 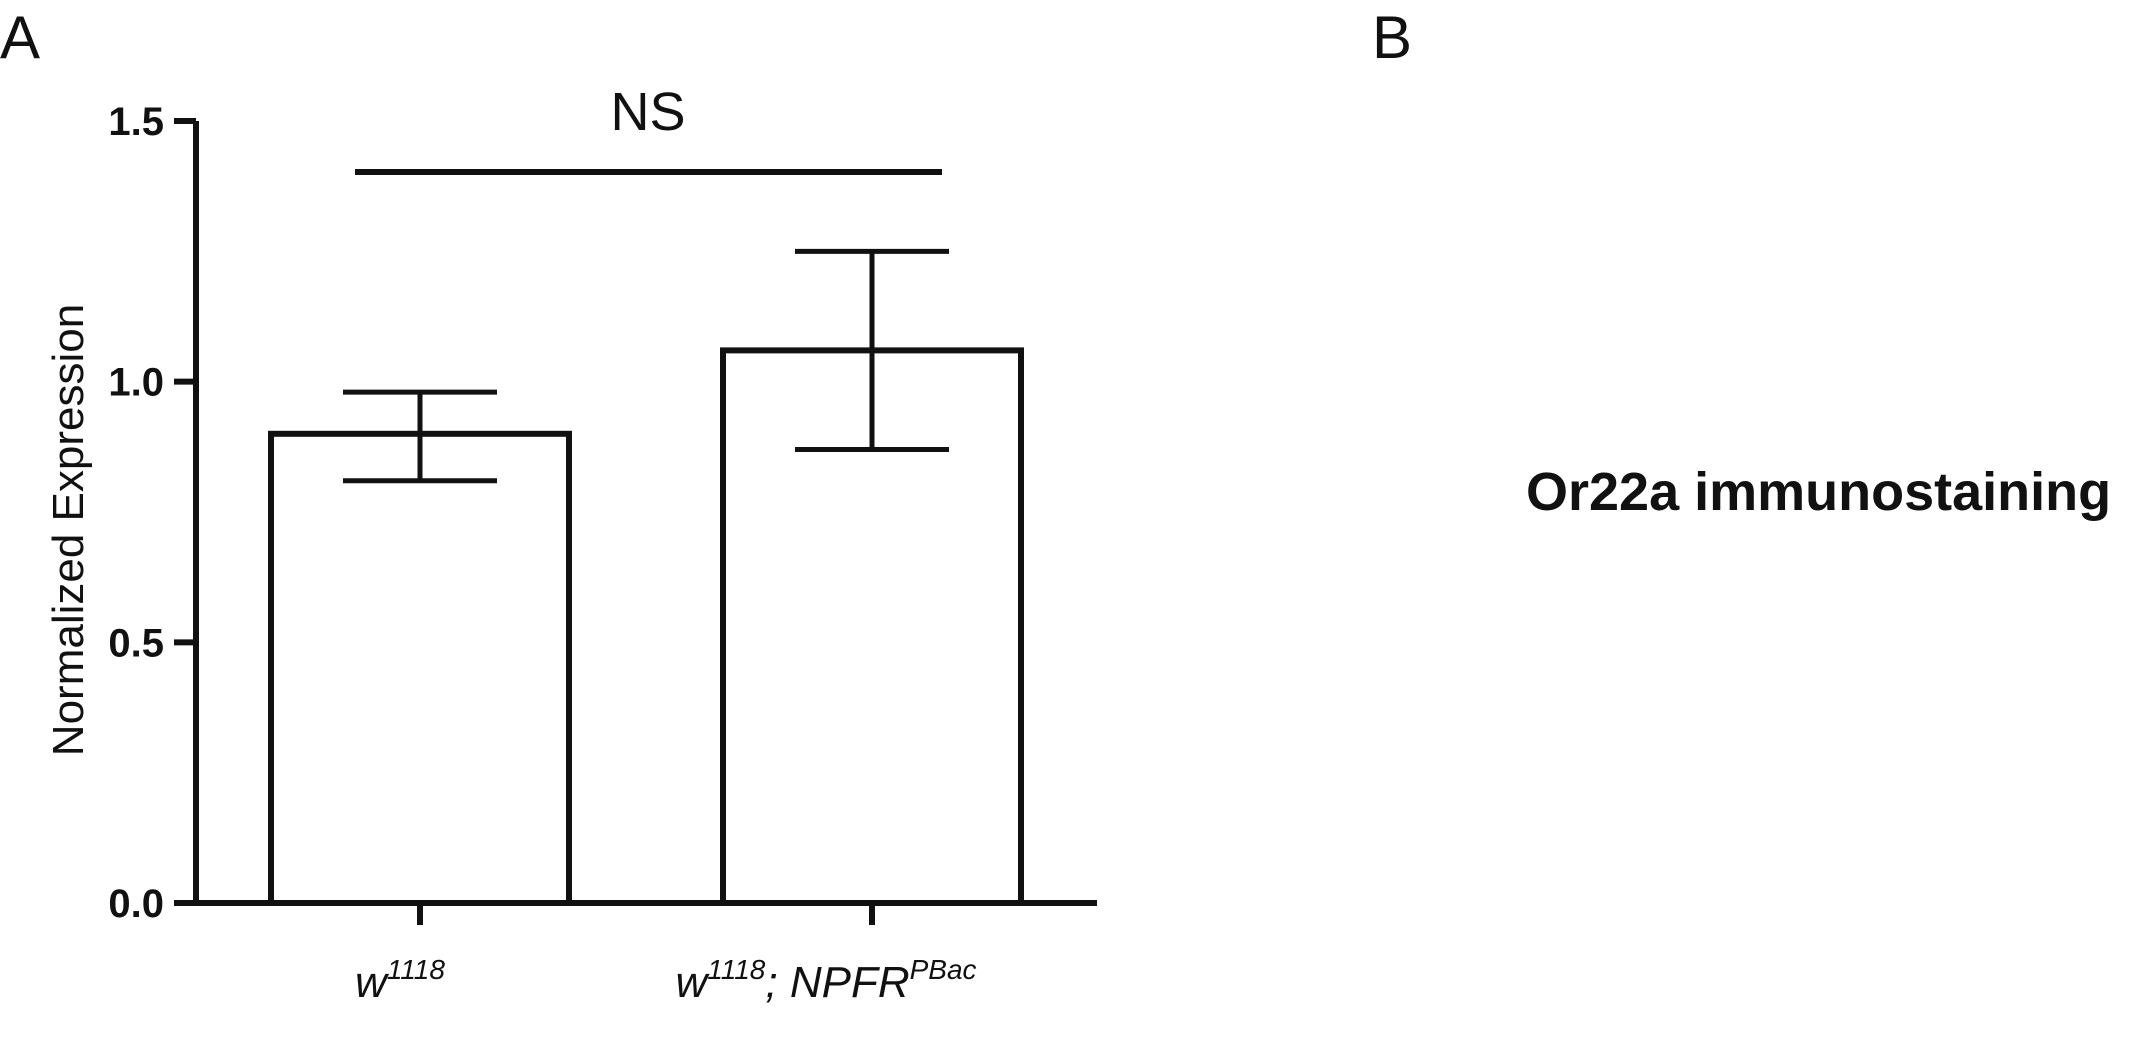 What do you see at coordinates (68, 530) in the screenshot?
I see `y-axis-title: Normalized Expression` at bounding box center [68, 530].